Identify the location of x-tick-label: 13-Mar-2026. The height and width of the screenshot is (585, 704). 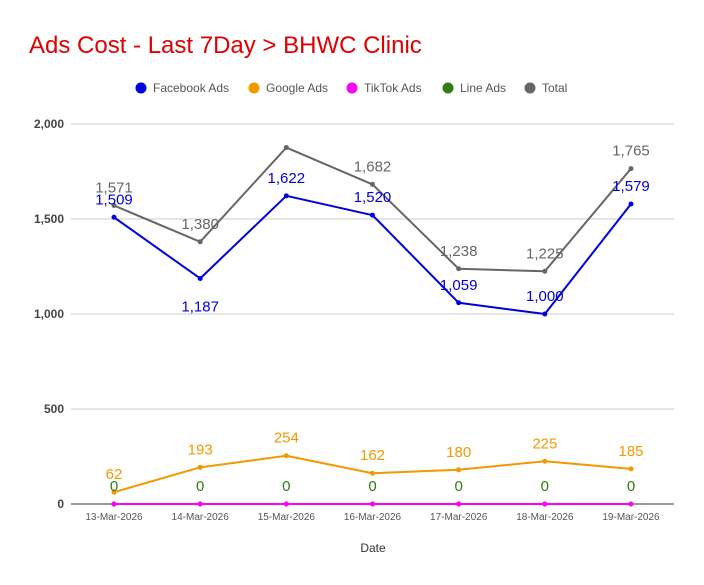
(114, 517).